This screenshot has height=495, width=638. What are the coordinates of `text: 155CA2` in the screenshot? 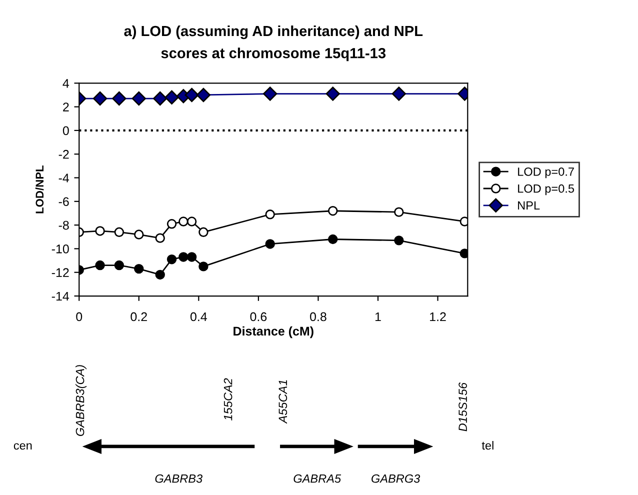 It's located at (228, 399).